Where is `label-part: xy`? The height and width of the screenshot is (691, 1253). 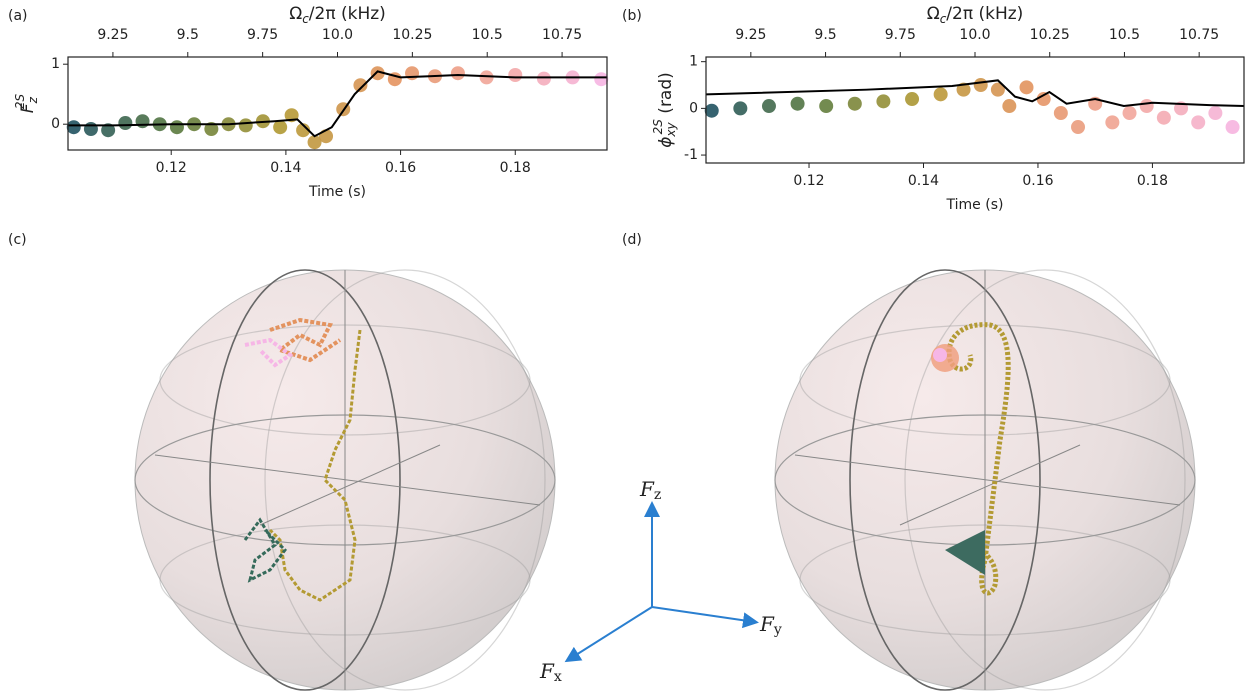 label-part: xy is located at coordinates (671, 129).